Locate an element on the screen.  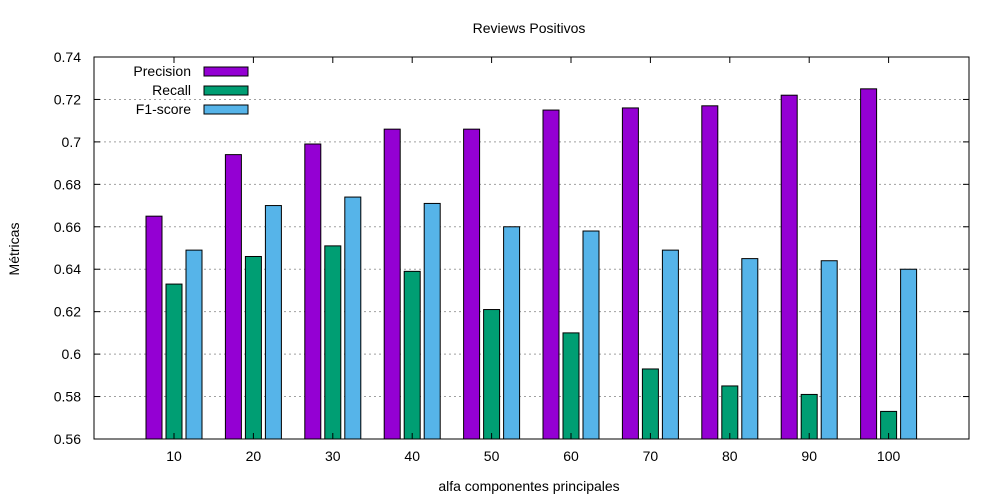
x-tick-label: 100 is located at coordinates (889, 456).